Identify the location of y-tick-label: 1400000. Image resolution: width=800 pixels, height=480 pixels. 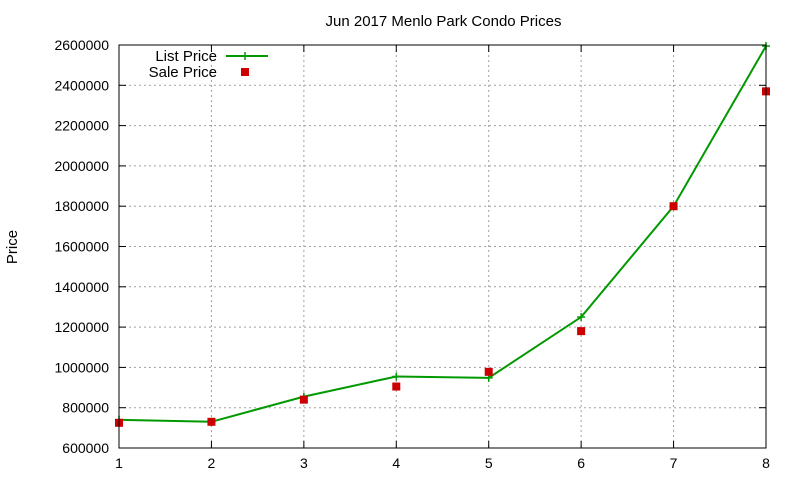
(81, 287).